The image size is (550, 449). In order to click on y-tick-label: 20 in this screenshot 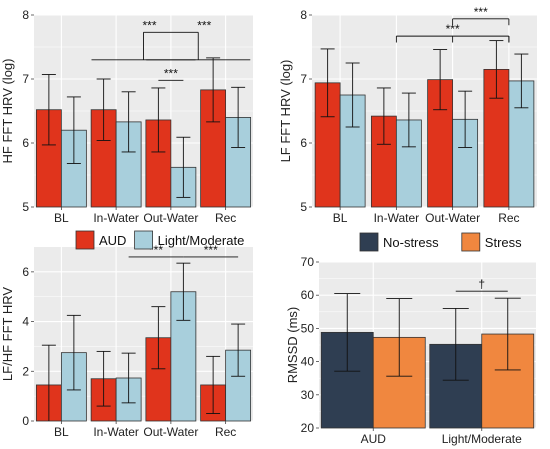, I will do `click(308, 428)`.